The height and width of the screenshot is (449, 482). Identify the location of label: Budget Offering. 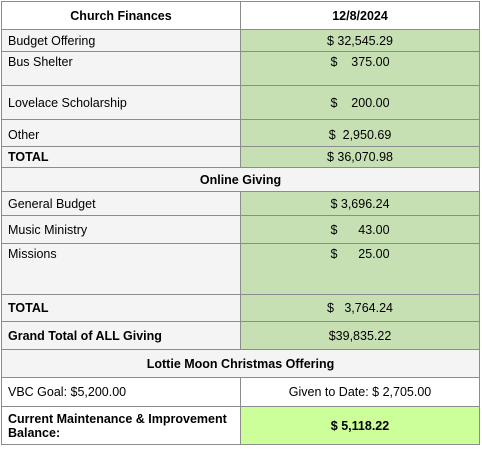
(121, 40).